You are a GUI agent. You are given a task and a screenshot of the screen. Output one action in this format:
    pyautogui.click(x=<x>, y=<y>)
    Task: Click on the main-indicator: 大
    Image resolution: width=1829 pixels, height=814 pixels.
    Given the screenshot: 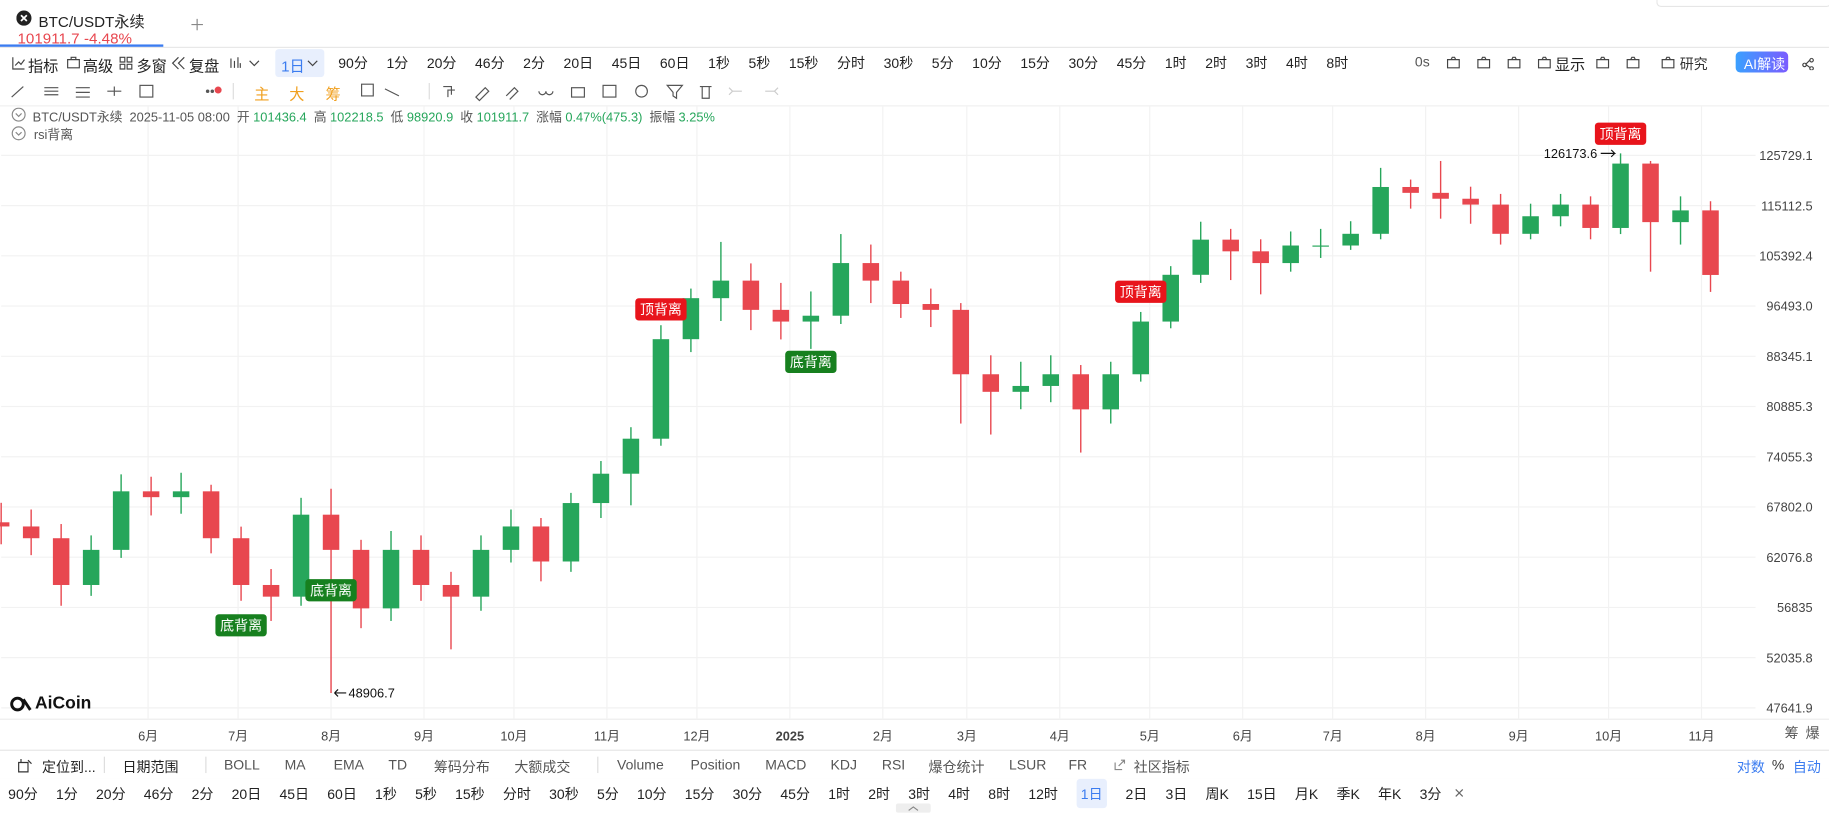 What is the action you would take?
    pyautogui.click(x=297, y=94)
    